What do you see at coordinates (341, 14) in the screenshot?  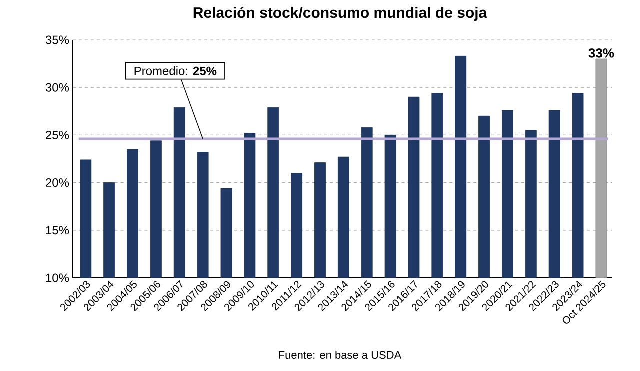 I see `chart-title: Relación stock/consumo mundial de soja` at bounding box center [341, 14].